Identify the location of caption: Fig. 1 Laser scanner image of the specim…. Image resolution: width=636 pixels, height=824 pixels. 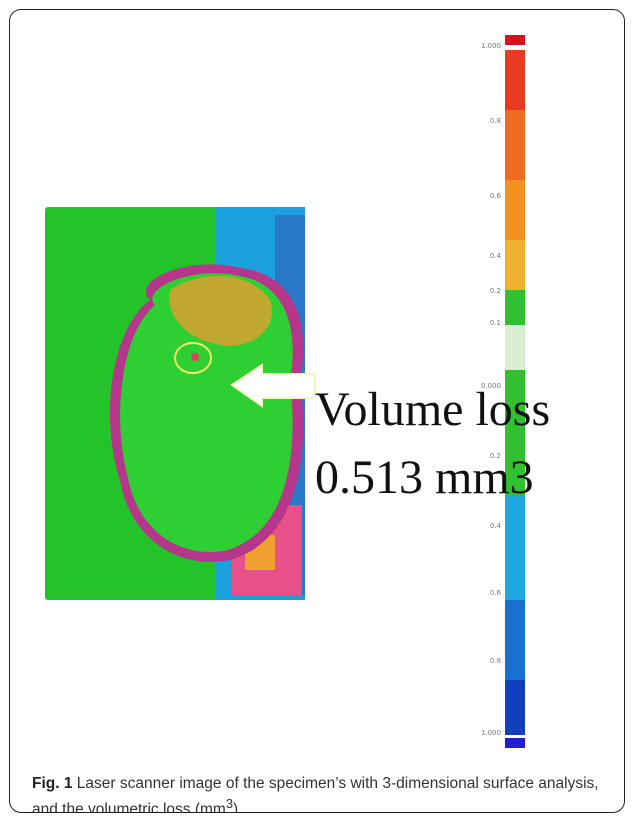
(327, 793).